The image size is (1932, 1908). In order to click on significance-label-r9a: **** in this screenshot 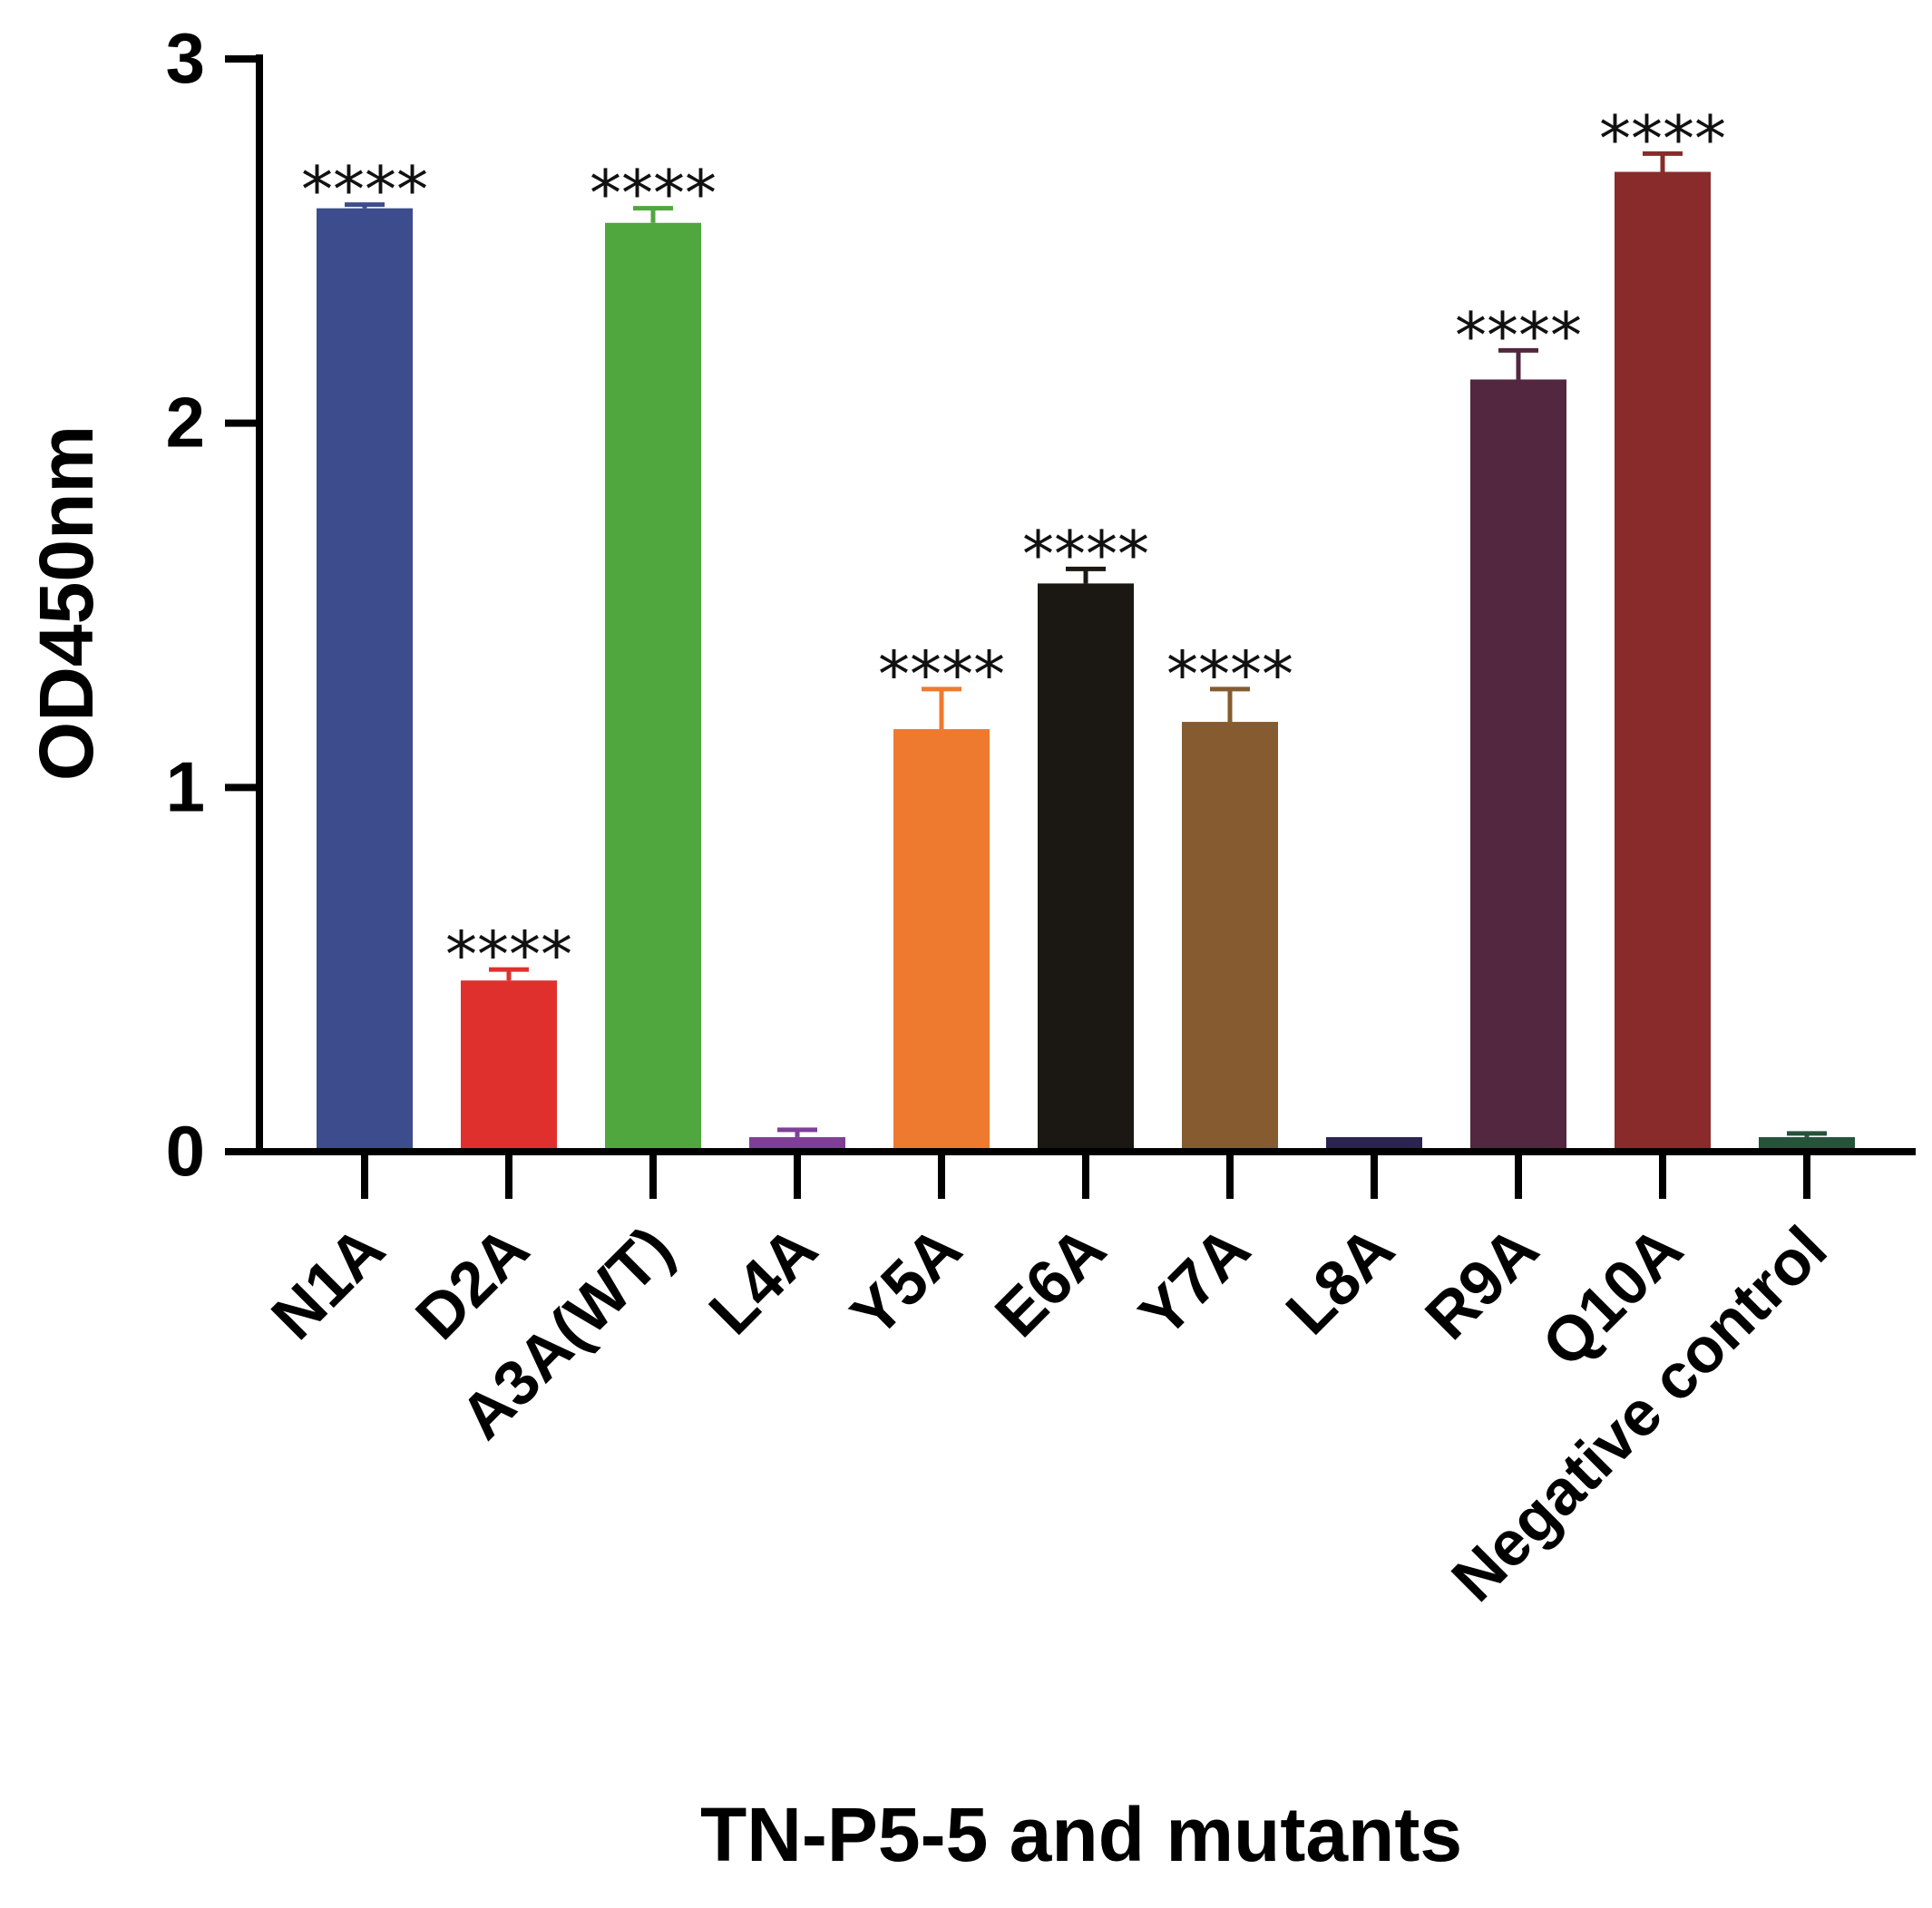, I will do `click(1518, 335)`.